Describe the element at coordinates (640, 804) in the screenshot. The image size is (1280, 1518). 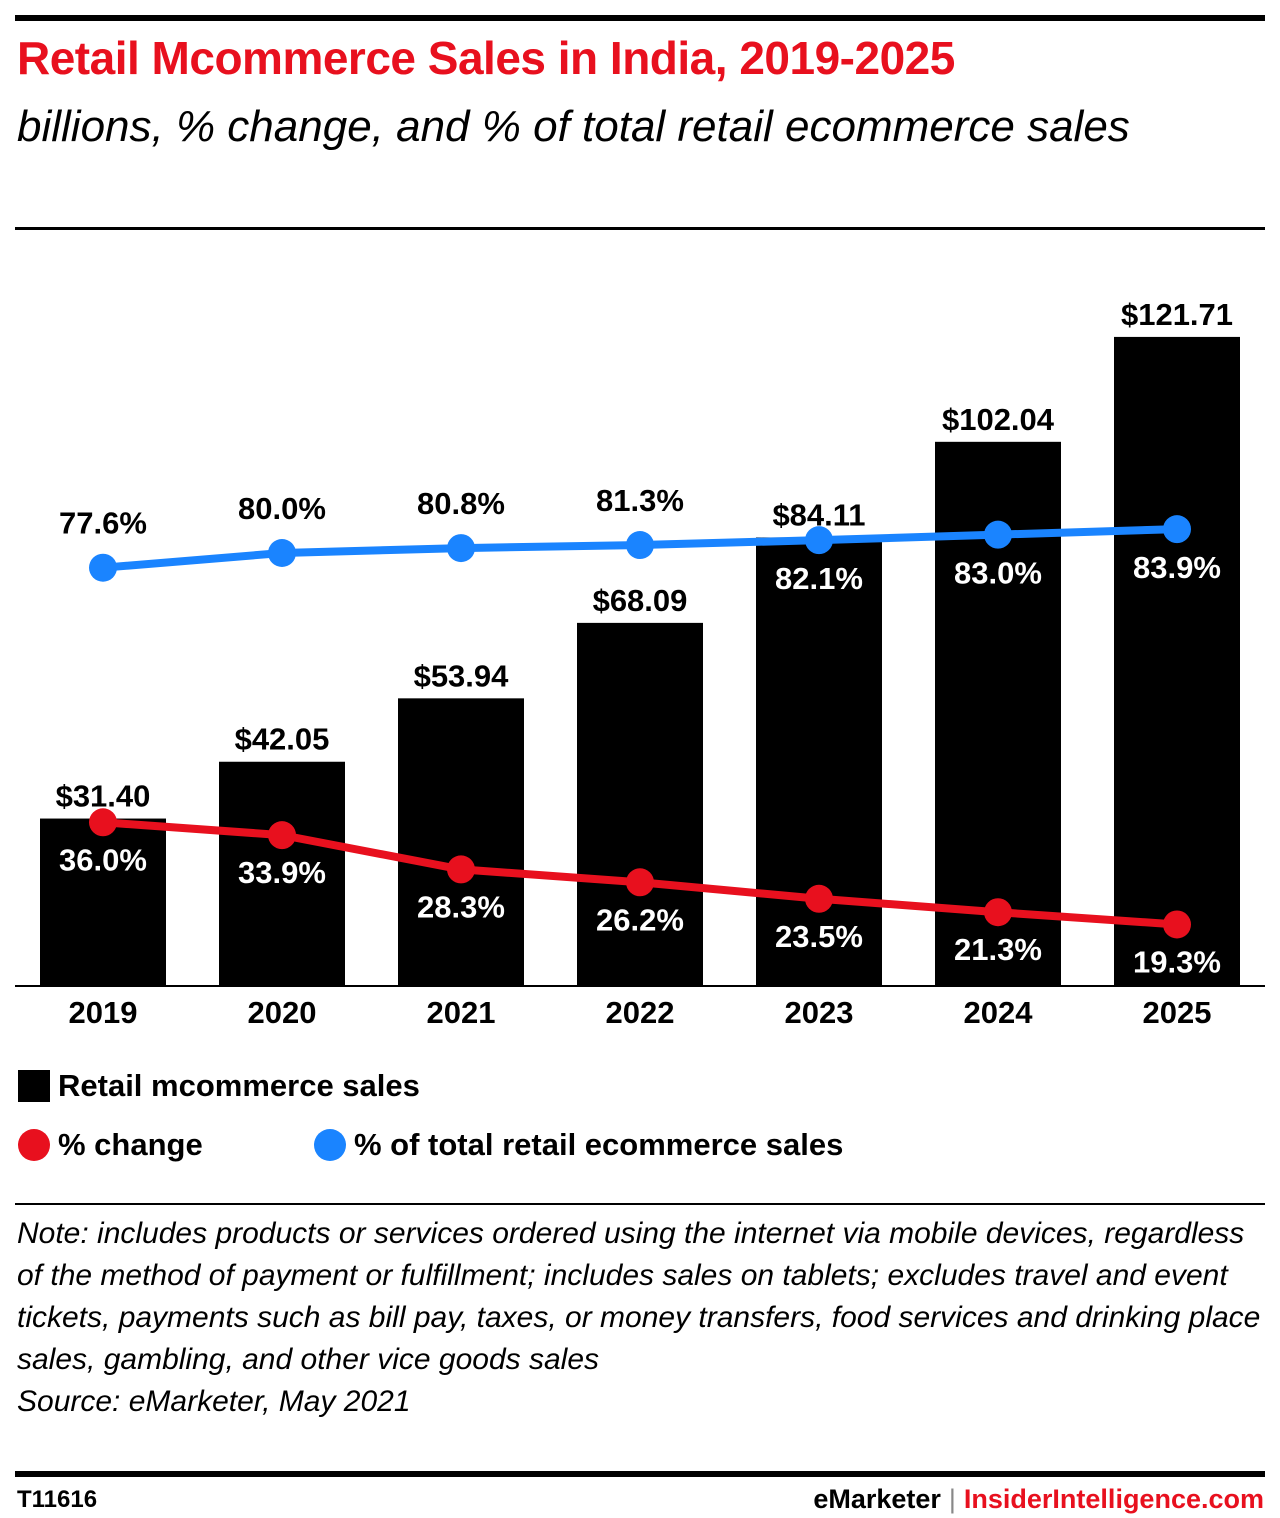
I see `bar-2022` at that location.